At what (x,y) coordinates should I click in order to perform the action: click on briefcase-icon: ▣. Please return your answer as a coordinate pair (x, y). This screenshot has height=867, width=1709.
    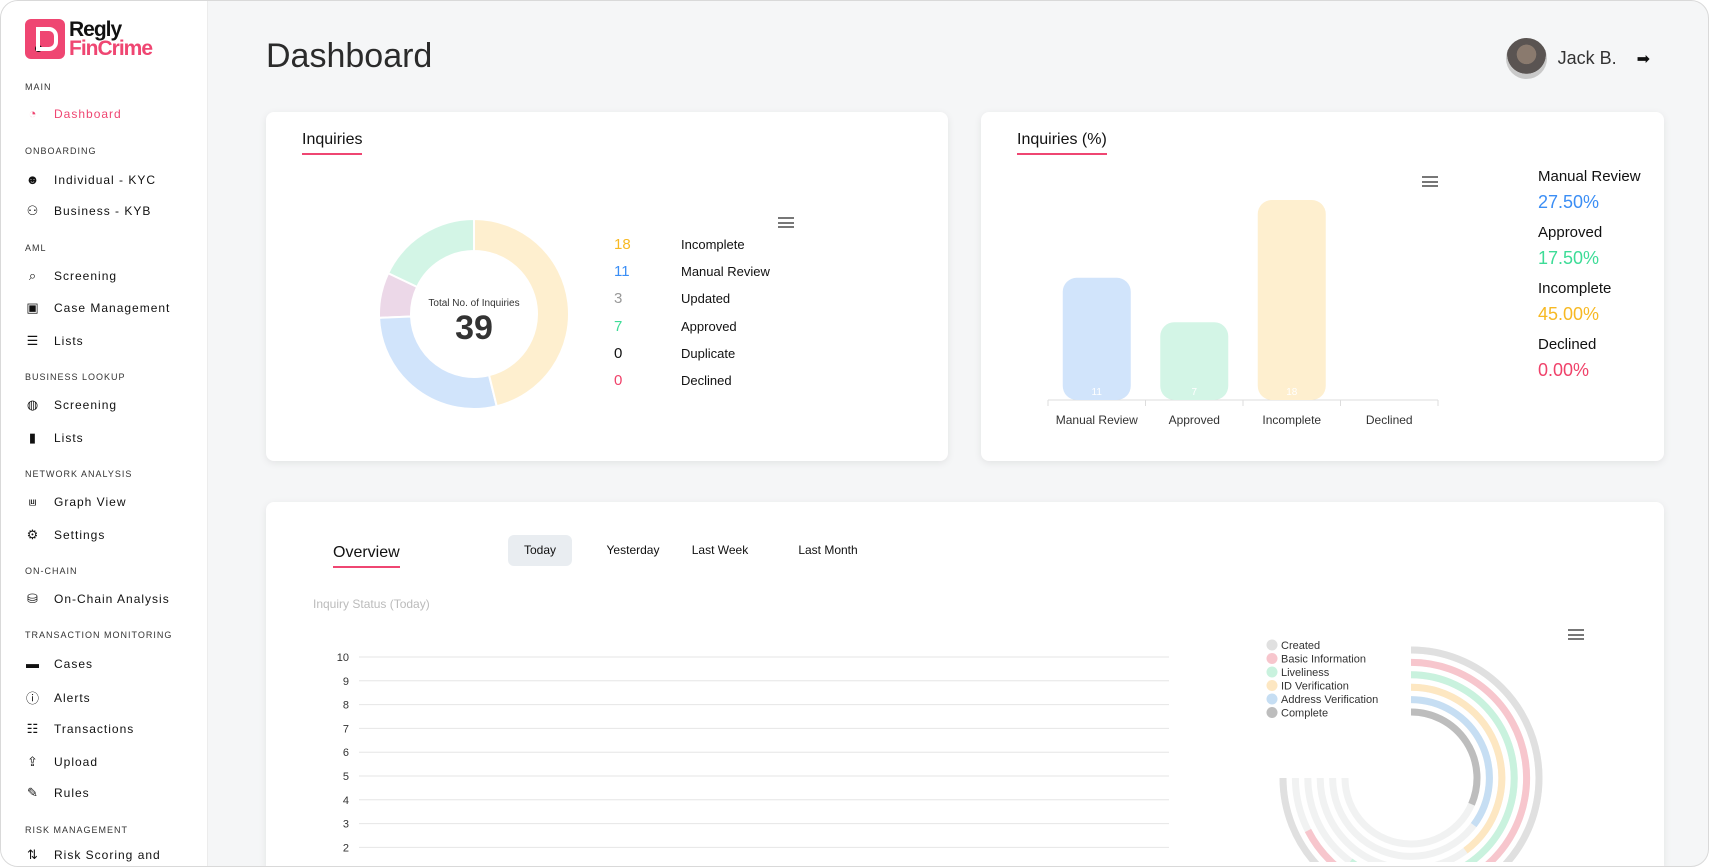
    Looking at the image, I should click on (33, 307).